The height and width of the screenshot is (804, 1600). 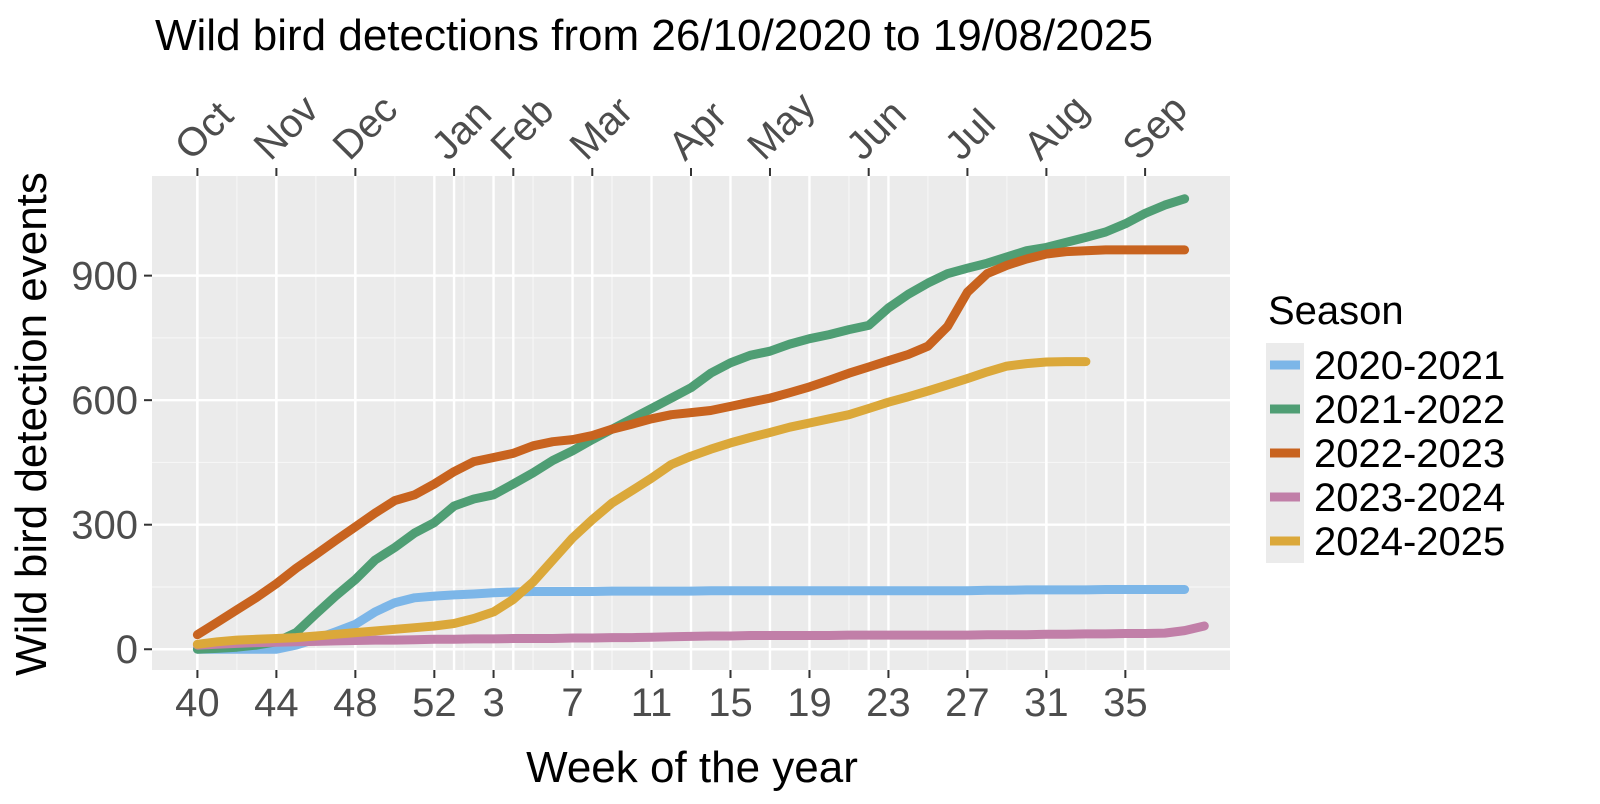 I want to click on series-line-2023-2024, so click(x=700, y=635).